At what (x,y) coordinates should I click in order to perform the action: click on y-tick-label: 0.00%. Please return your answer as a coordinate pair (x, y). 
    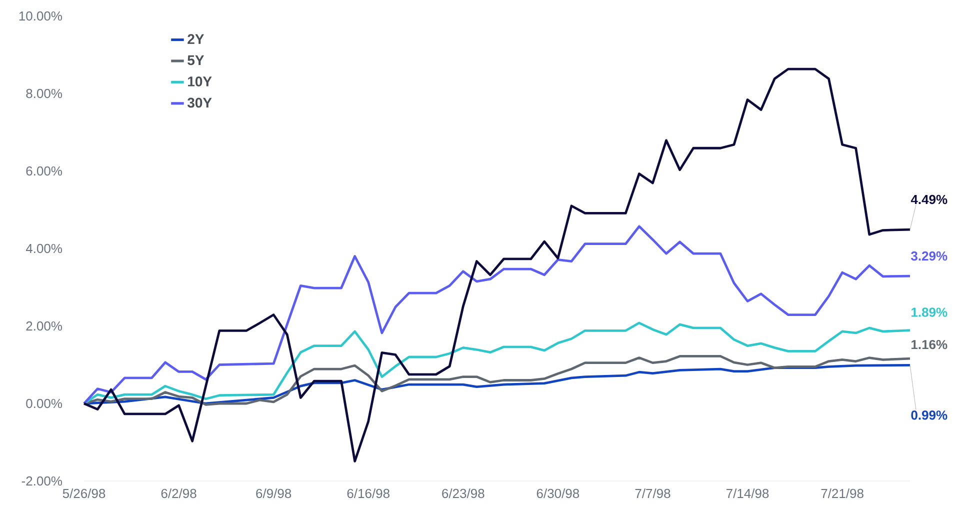
    Looking at the image, I should click on (44, 403).